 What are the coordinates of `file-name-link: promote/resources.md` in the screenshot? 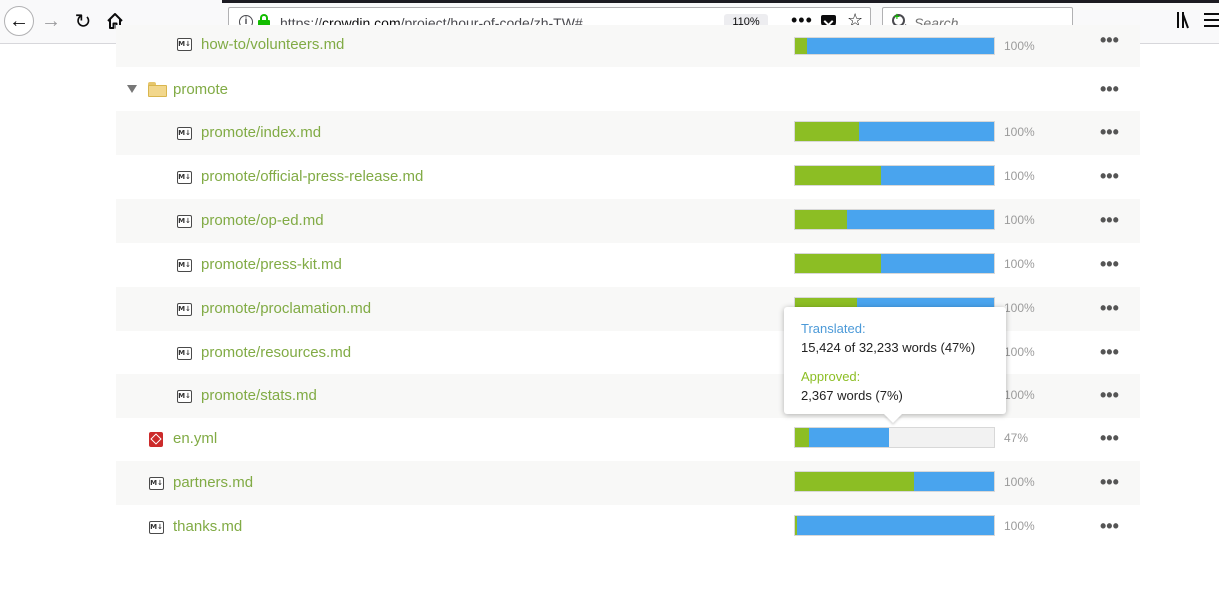 It's located at (276, 352).